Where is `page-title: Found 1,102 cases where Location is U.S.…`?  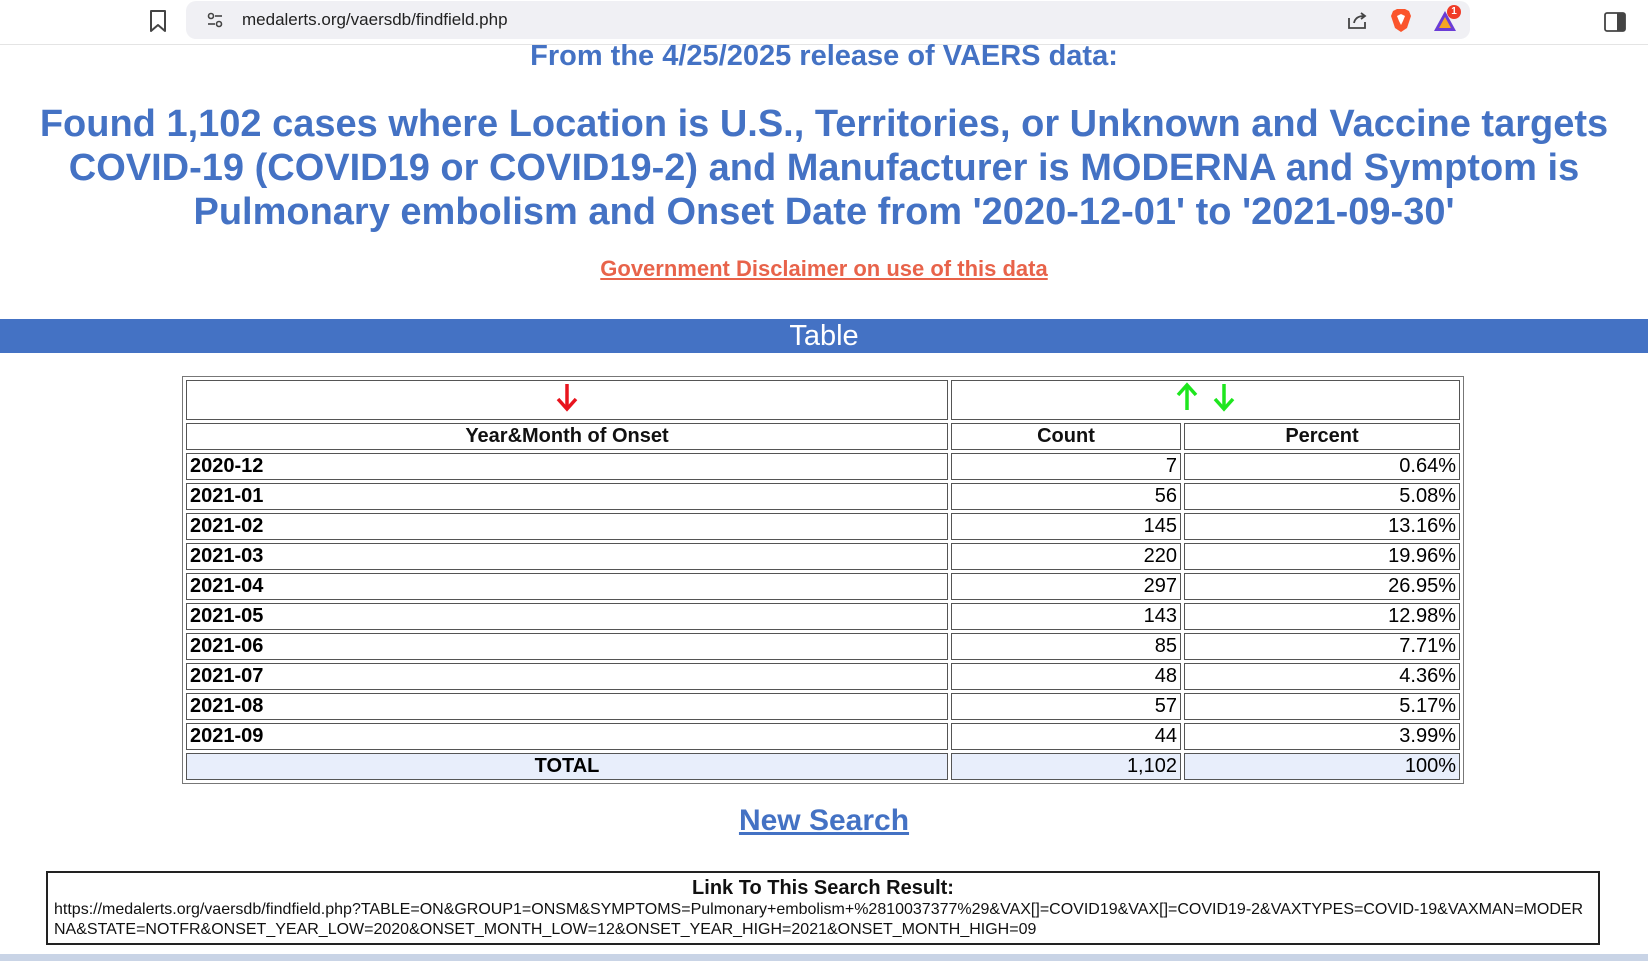
page-title: Found 1,102 cases where Location is U.S.… is located at coordinates (824, 168).